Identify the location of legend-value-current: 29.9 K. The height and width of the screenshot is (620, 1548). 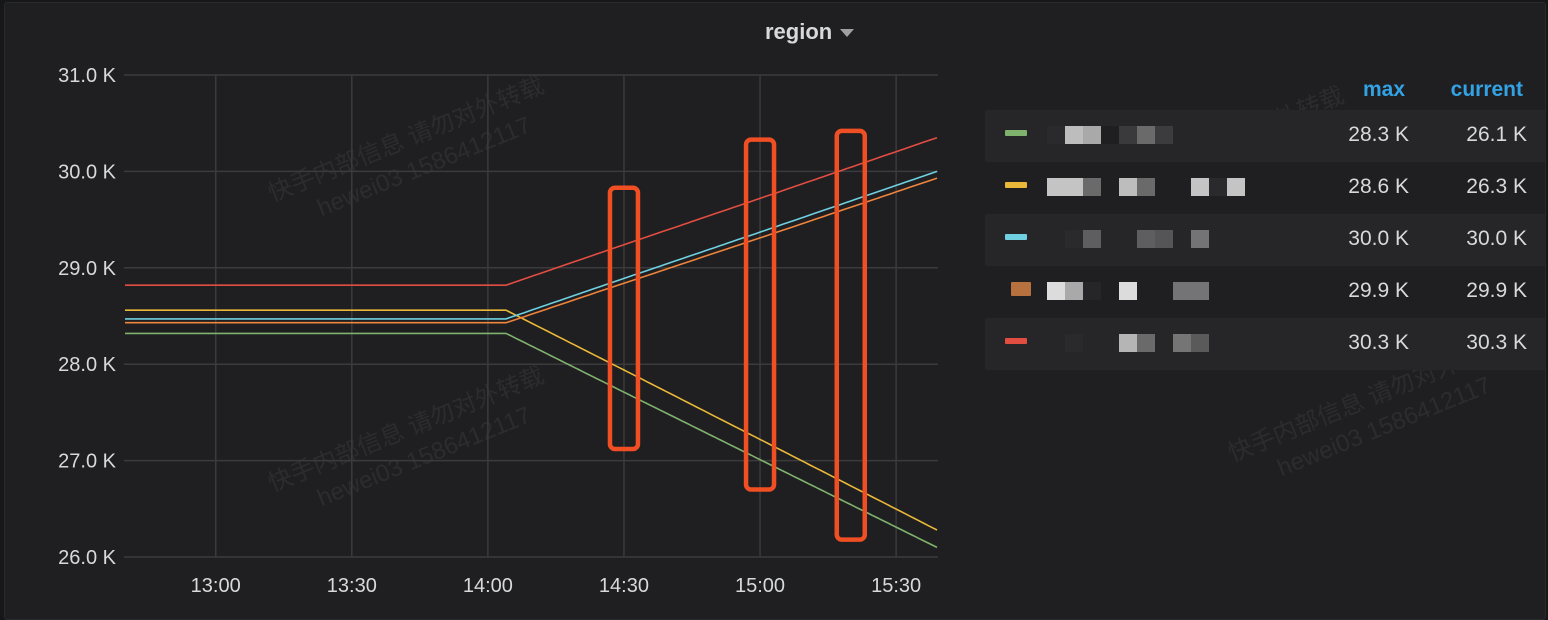
(1496, 290).